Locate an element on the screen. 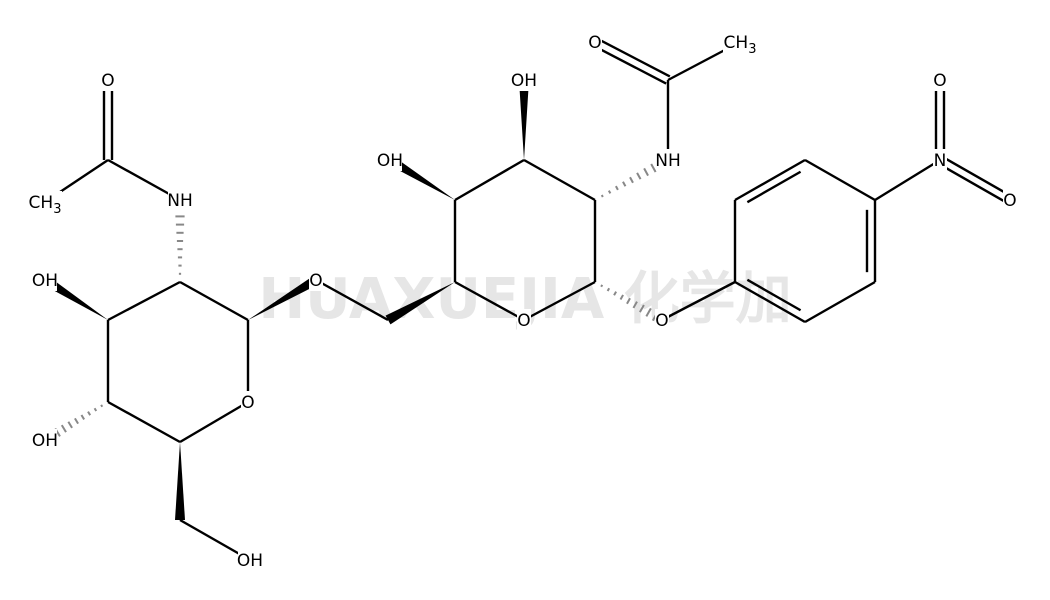 Image resolution: width=1050 pixels, height=600 pixels. atom-label: CH3 is located at coordinates (740, 45).